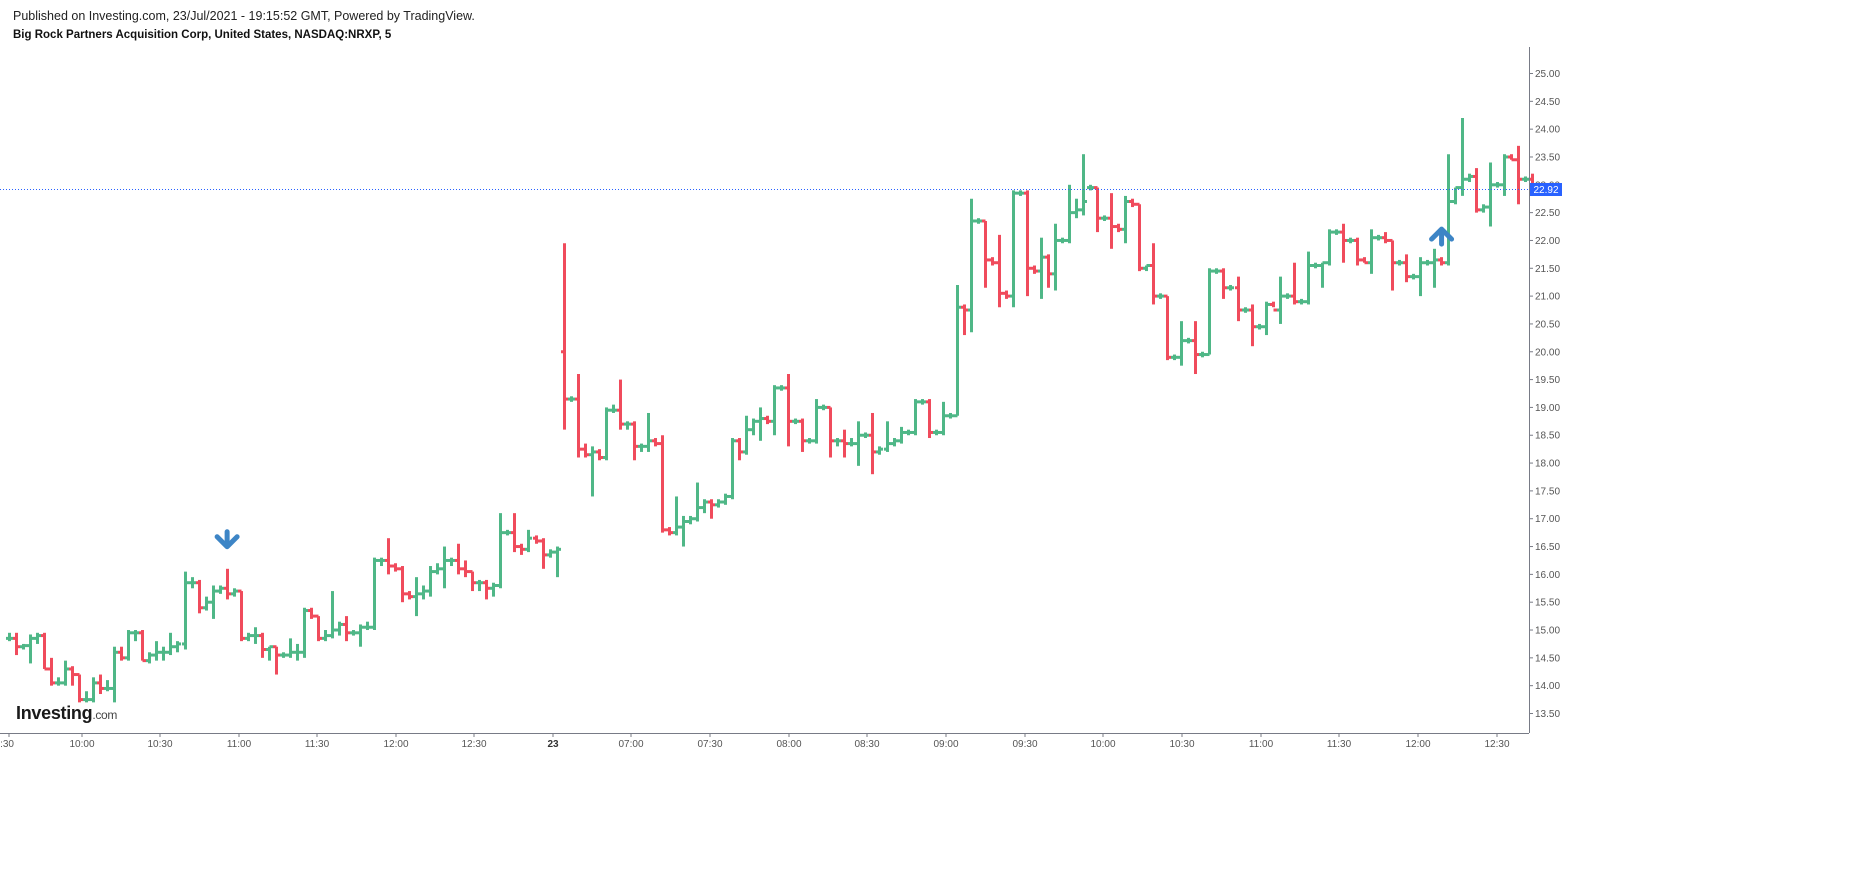 The width and height of the screenshot is (1853, 892). What do you see at coordinates (1547, 436) in the screenshot?
I see `price-tick-label: 18.50` at bounding box center [1547, 436].